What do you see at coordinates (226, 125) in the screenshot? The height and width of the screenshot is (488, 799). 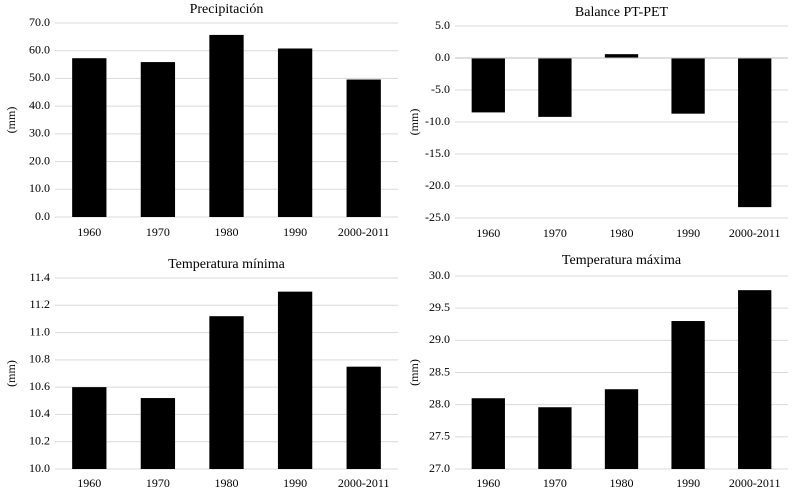 I see `chart-1-bar-1980` at bounding box center [226, 125].